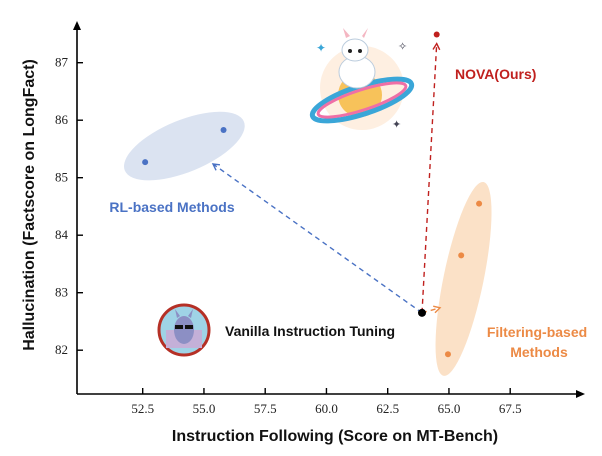 The image size is (602, 456). What do you see at coordinates (436, 46) in the screenshot?
I see `arrow-to-nova-head` at bounding box center [436, 46].